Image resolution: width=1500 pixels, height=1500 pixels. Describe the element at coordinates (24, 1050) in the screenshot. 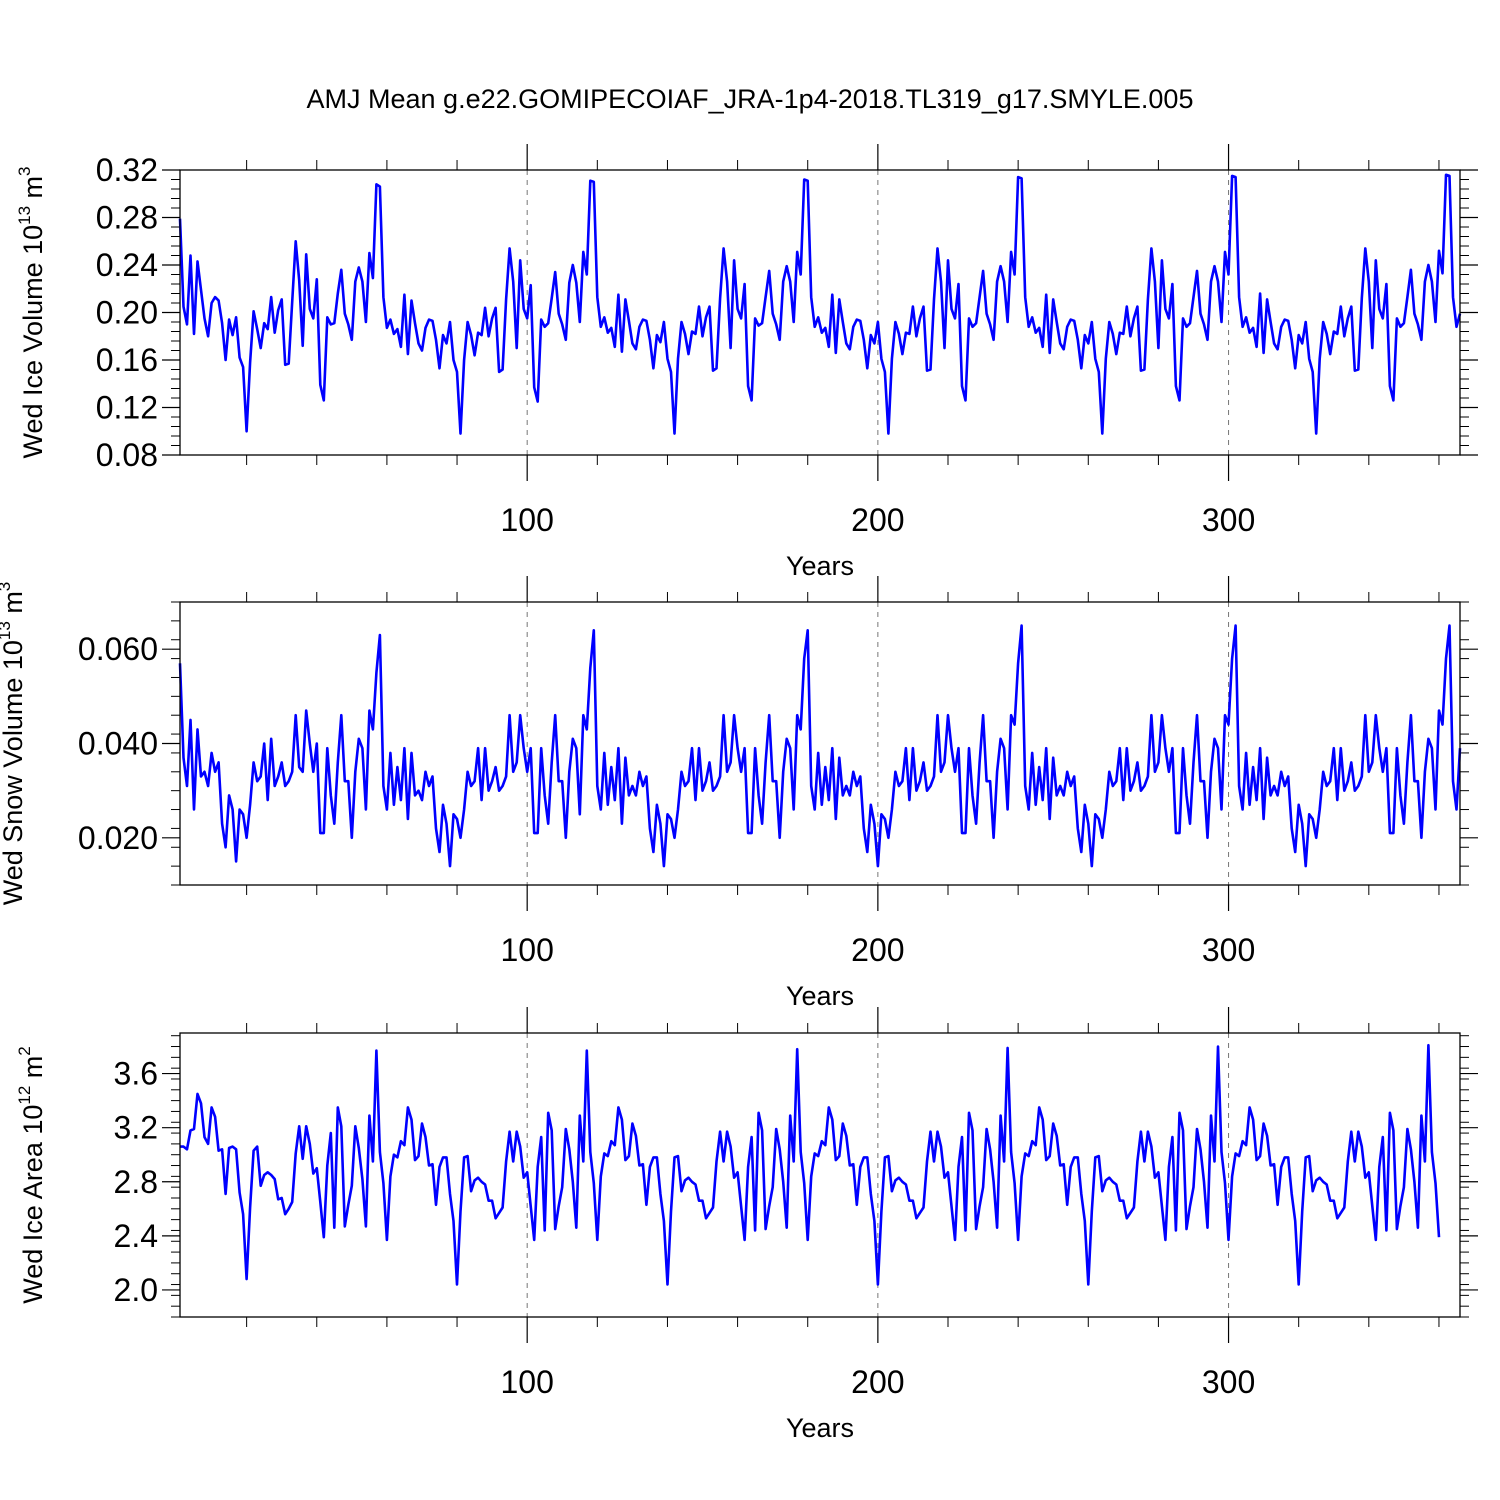

I see `y-axis-title-unit-exponent: 2` at that location.